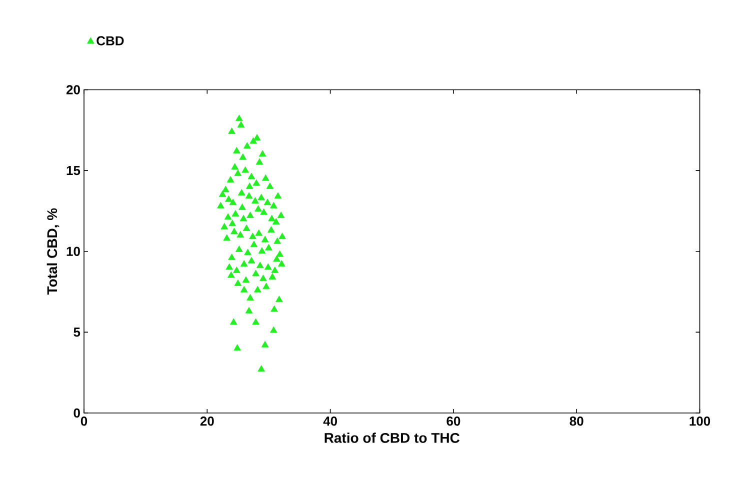  Describe the element at coordinates (73, 89) in the screenshot. I see `y-tick-label: 20` at that location.